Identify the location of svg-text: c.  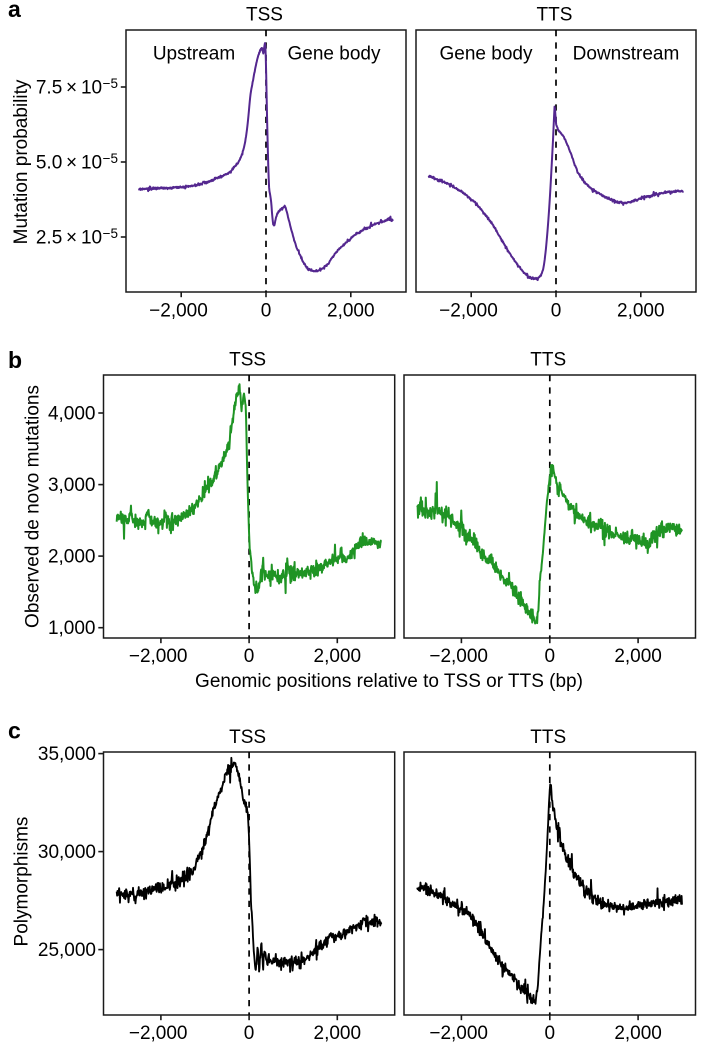
(14, 731).